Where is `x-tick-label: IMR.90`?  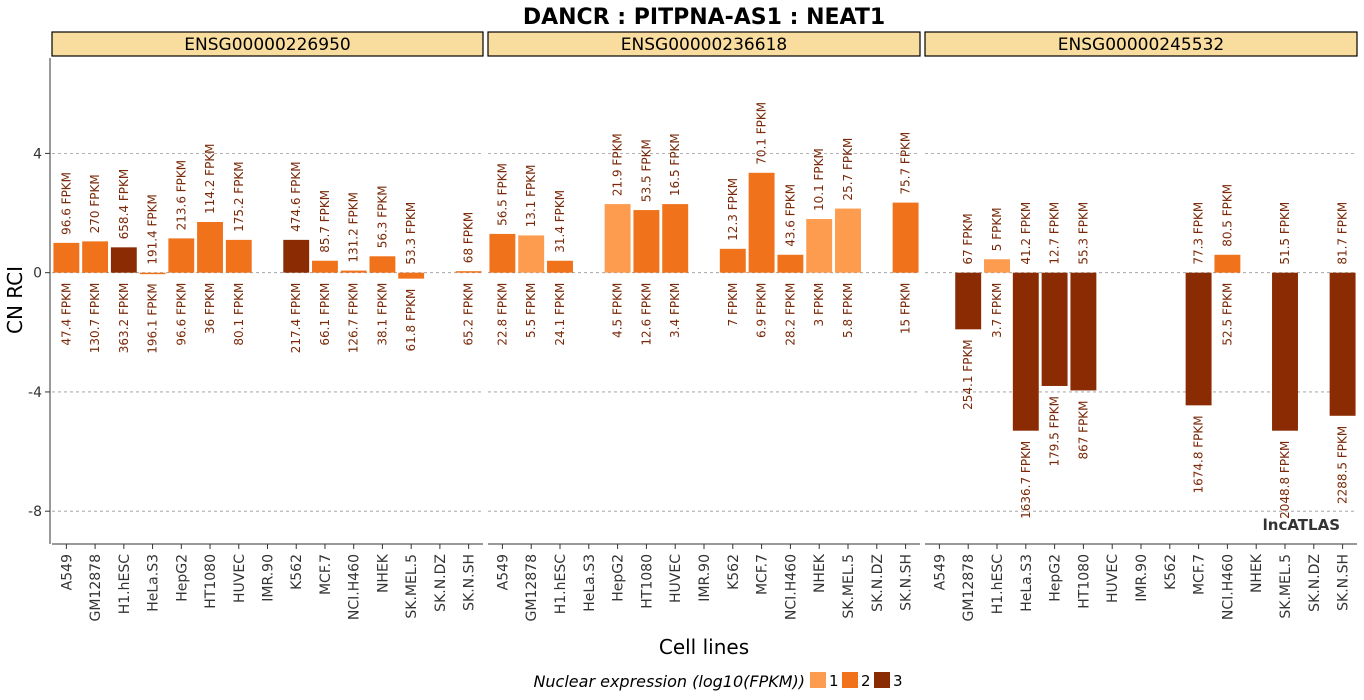 x-tick-label: IMR.90 is located at coordinates (1142, 578).